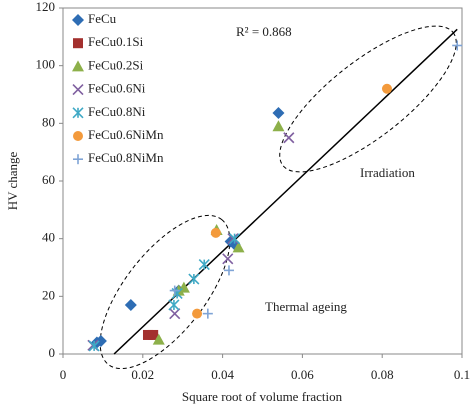 The image size is (472, 407). I want to click on x-axis-title: Square root of volume fraction, so click(262, 396).